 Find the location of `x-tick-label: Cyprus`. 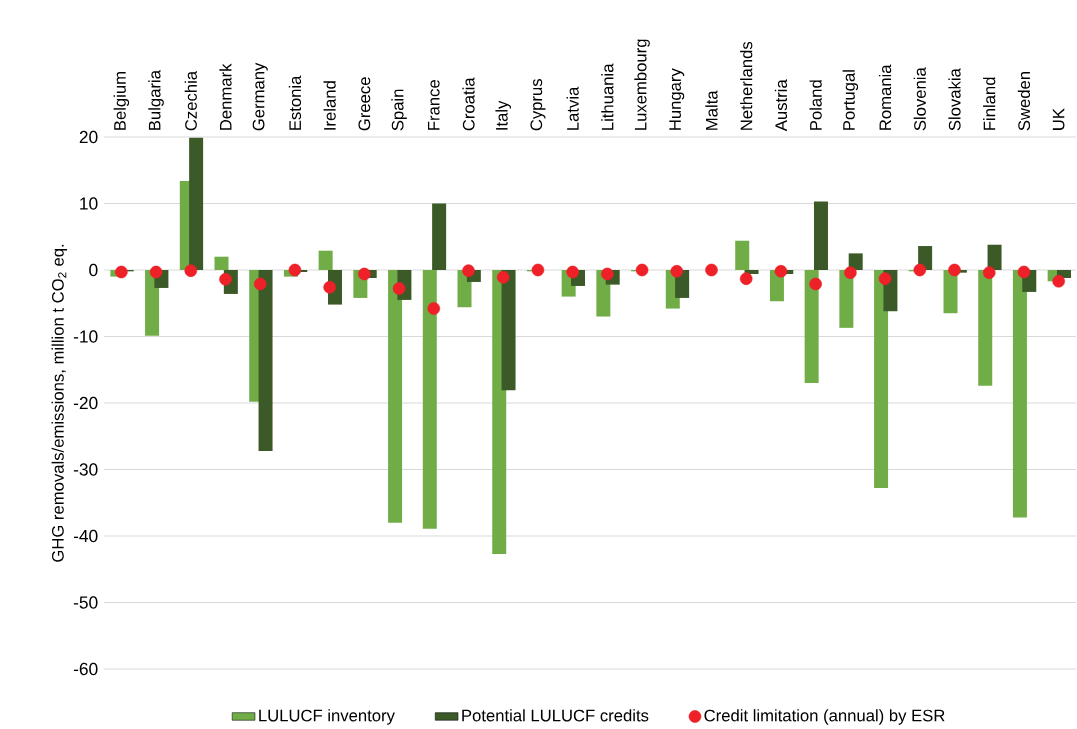

x-tick-label: Cyprus is located at coordinates (538, 104).